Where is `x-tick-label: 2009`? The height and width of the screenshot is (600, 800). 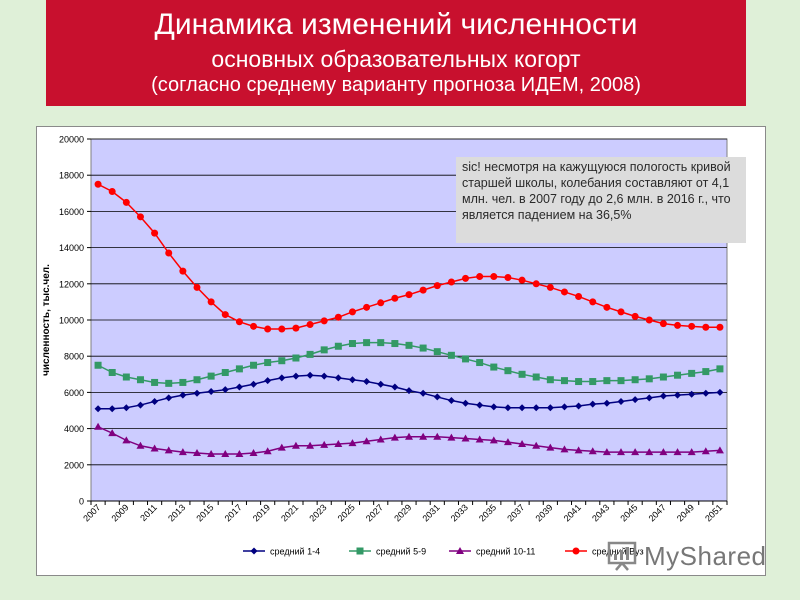 x-tick-label: 2009 is located at coordinates (120, 512).